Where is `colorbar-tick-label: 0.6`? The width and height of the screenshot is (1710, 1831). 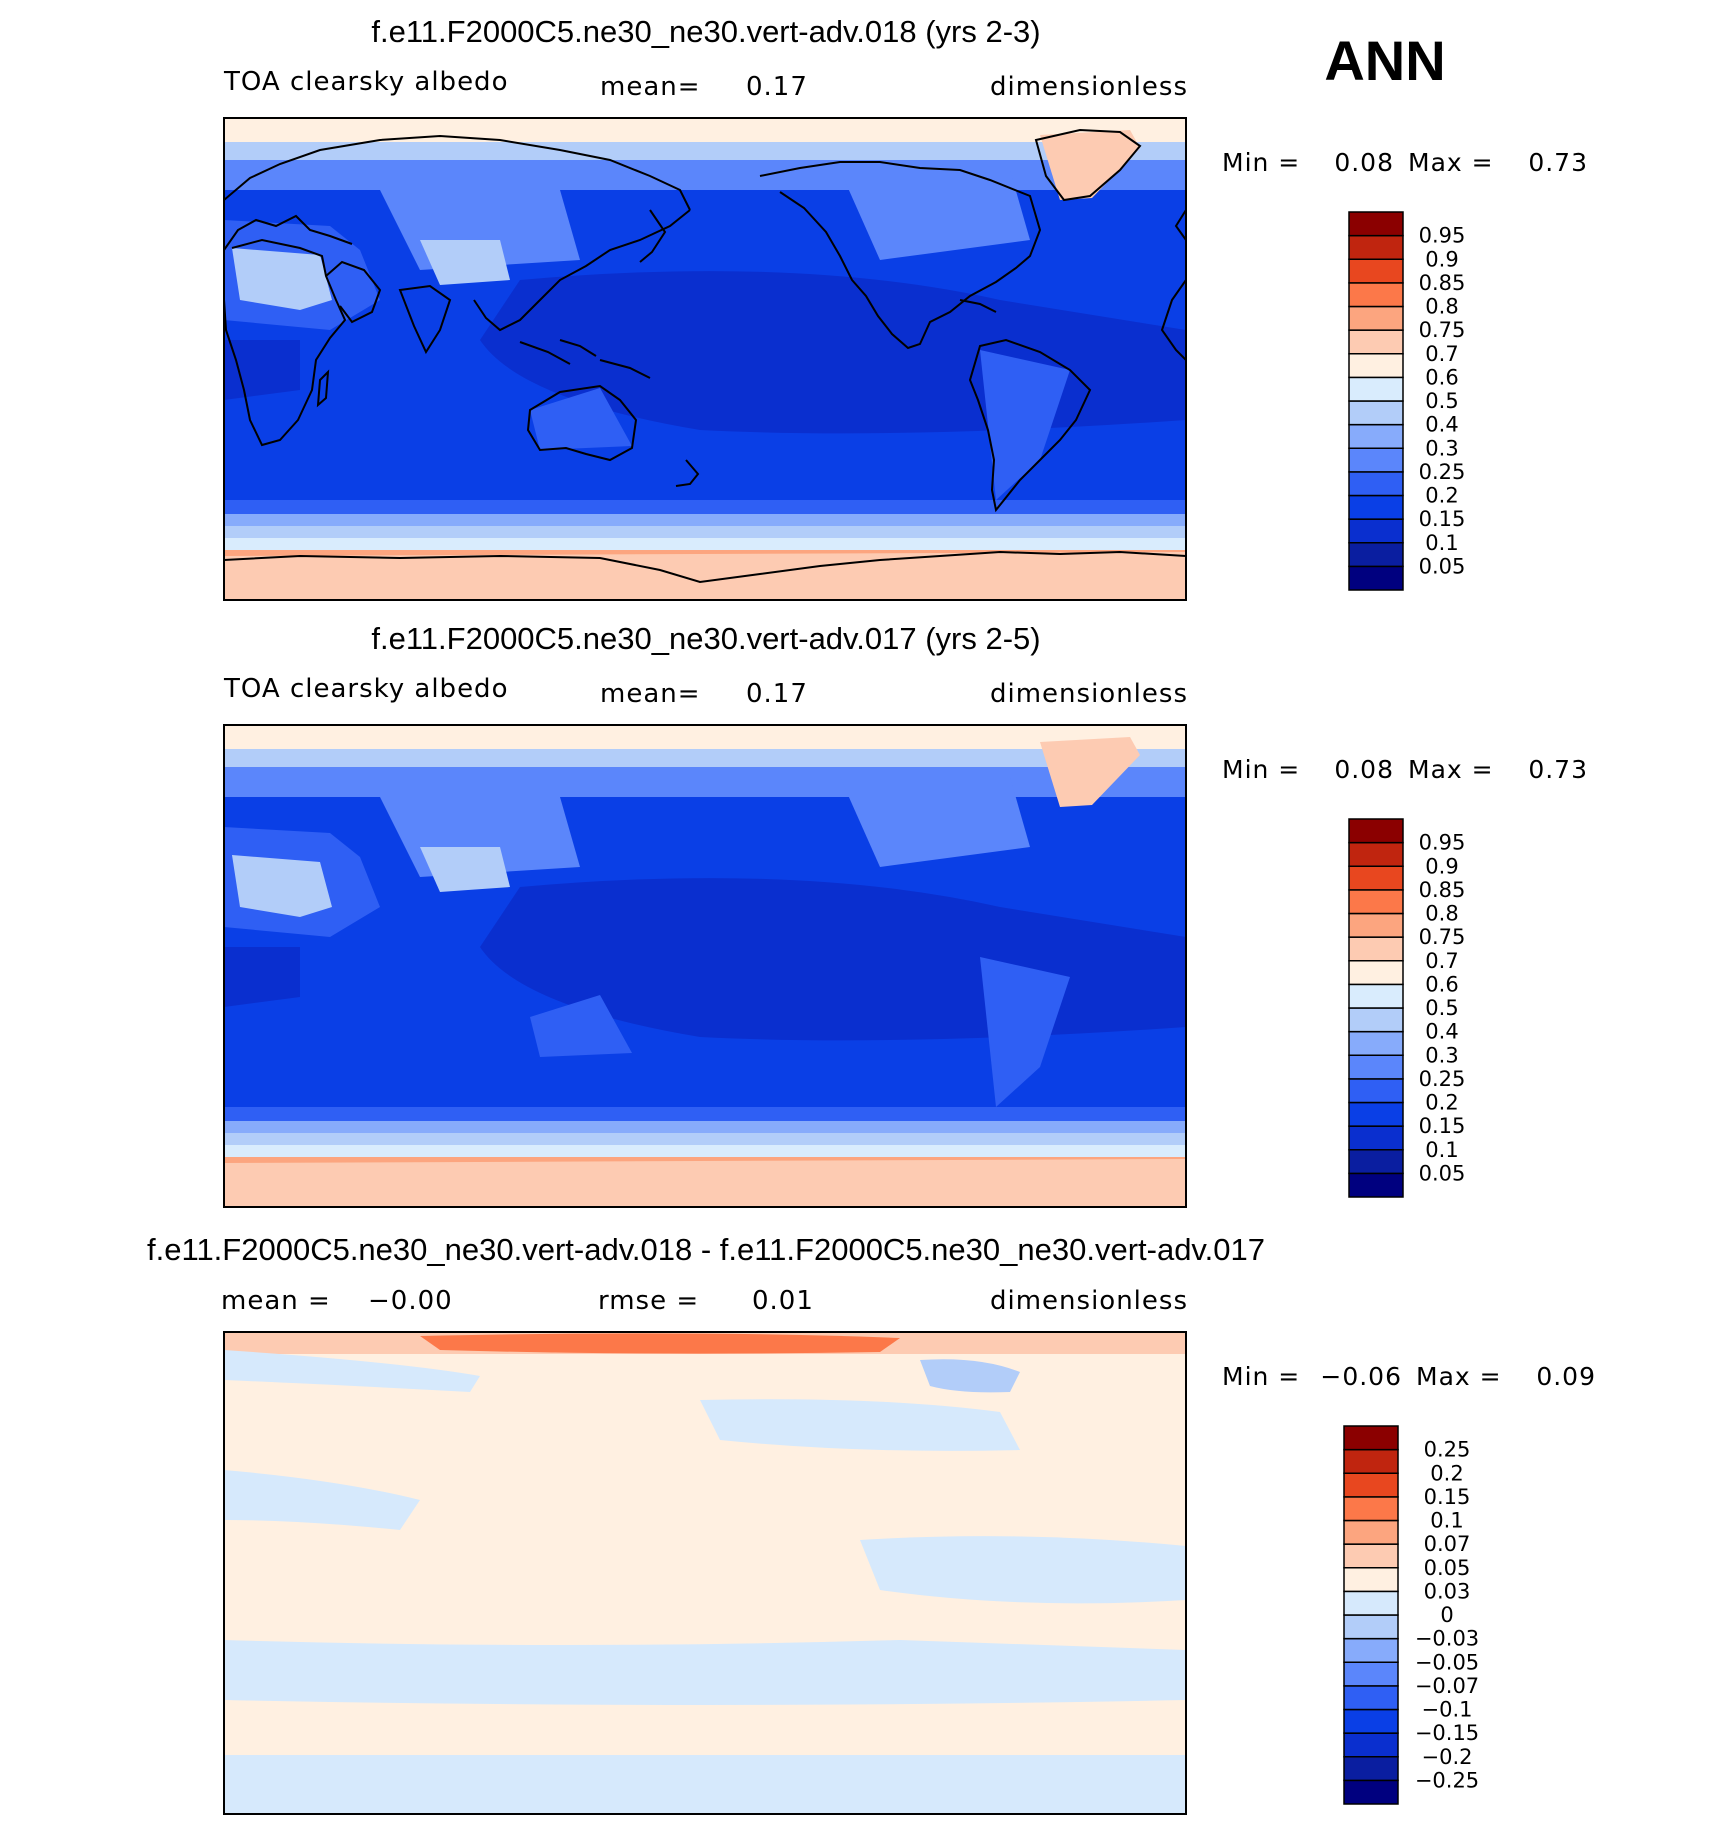
colorbar-tick-label: 0.6 is located at coordinates (1441, 984).